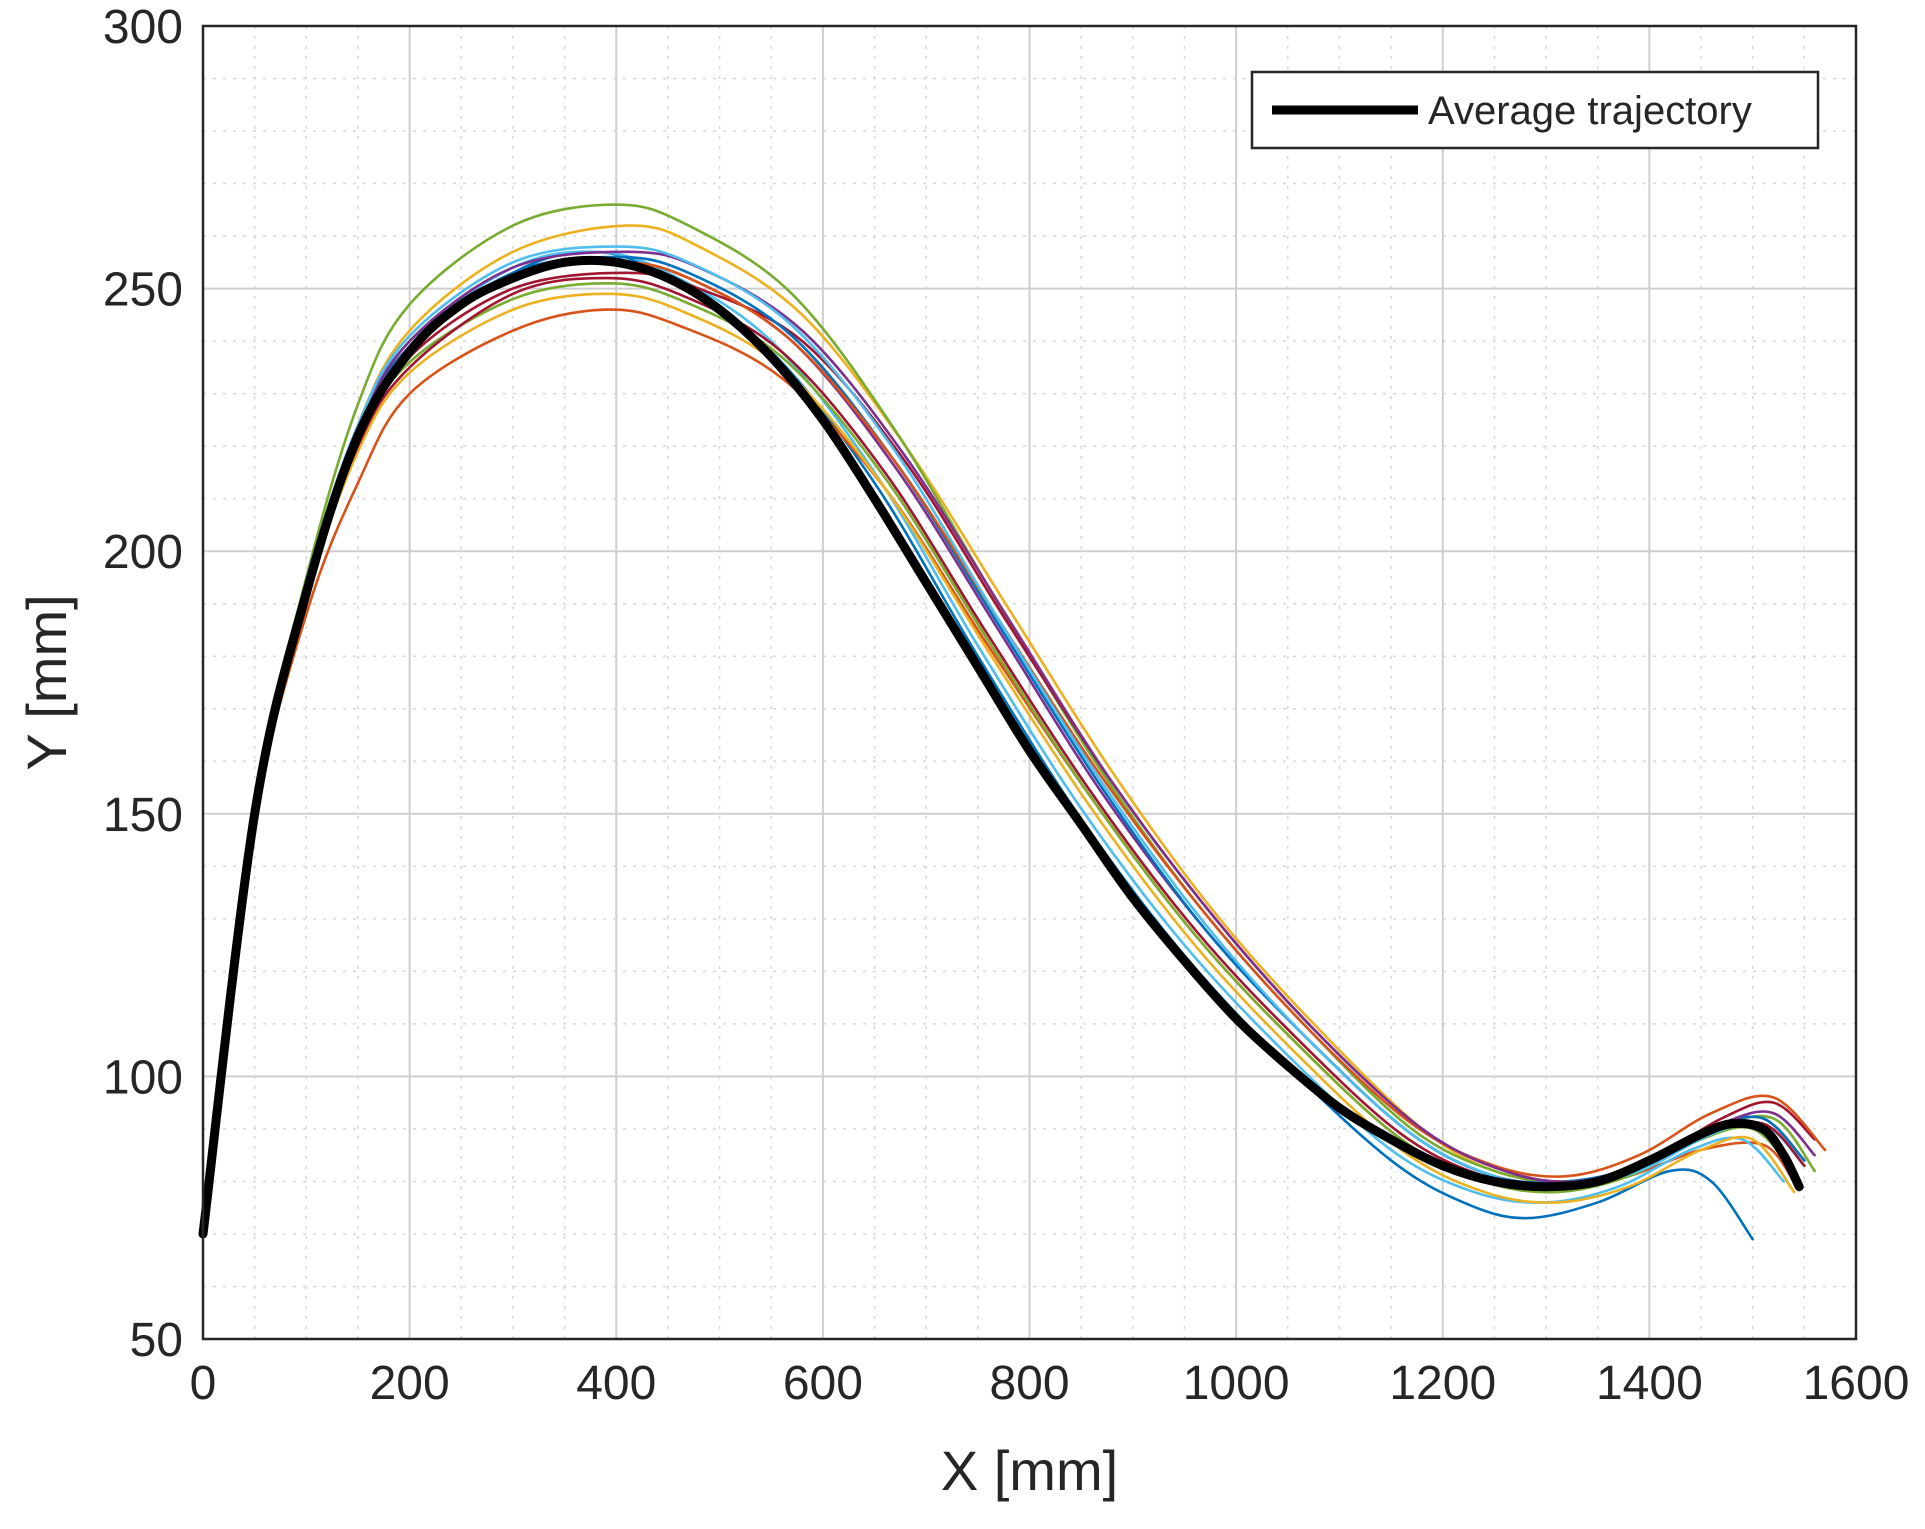 The height and width of the screenshot is (1529, 1925). Describe the element at coordinates (1442, 1383) in the screenshot. I see `x-tick-label: 1200` at that location.